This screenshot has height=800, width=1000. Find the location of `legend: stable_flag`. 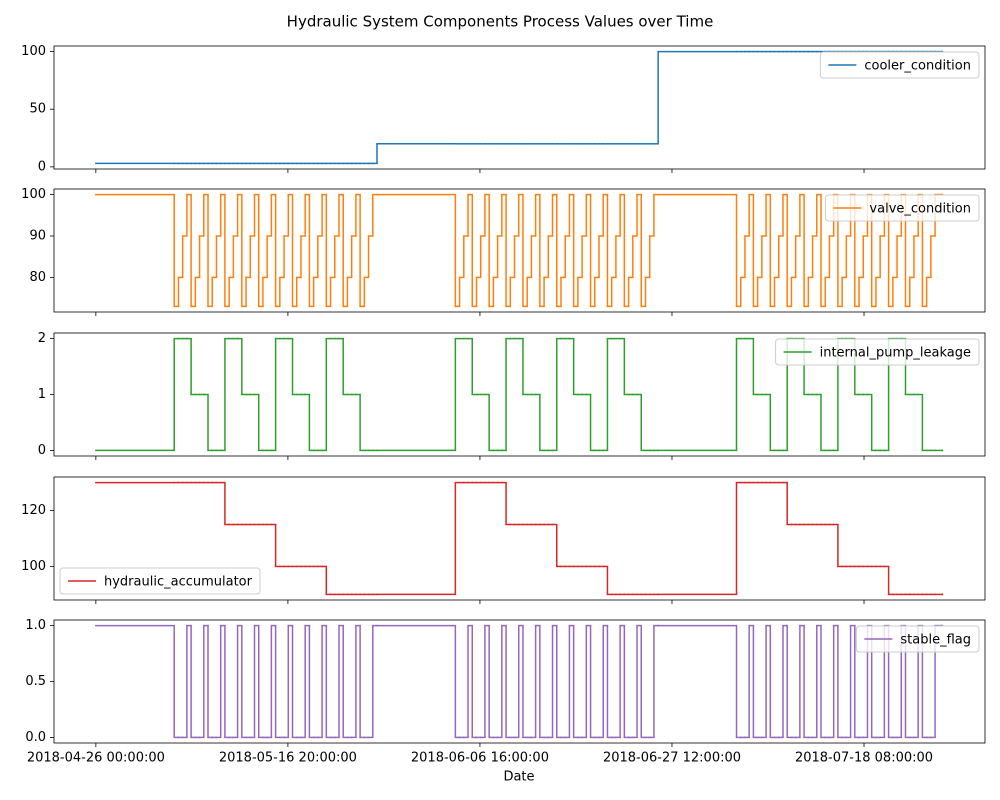

legend: stable_flag is located at coordinates (917, 639).